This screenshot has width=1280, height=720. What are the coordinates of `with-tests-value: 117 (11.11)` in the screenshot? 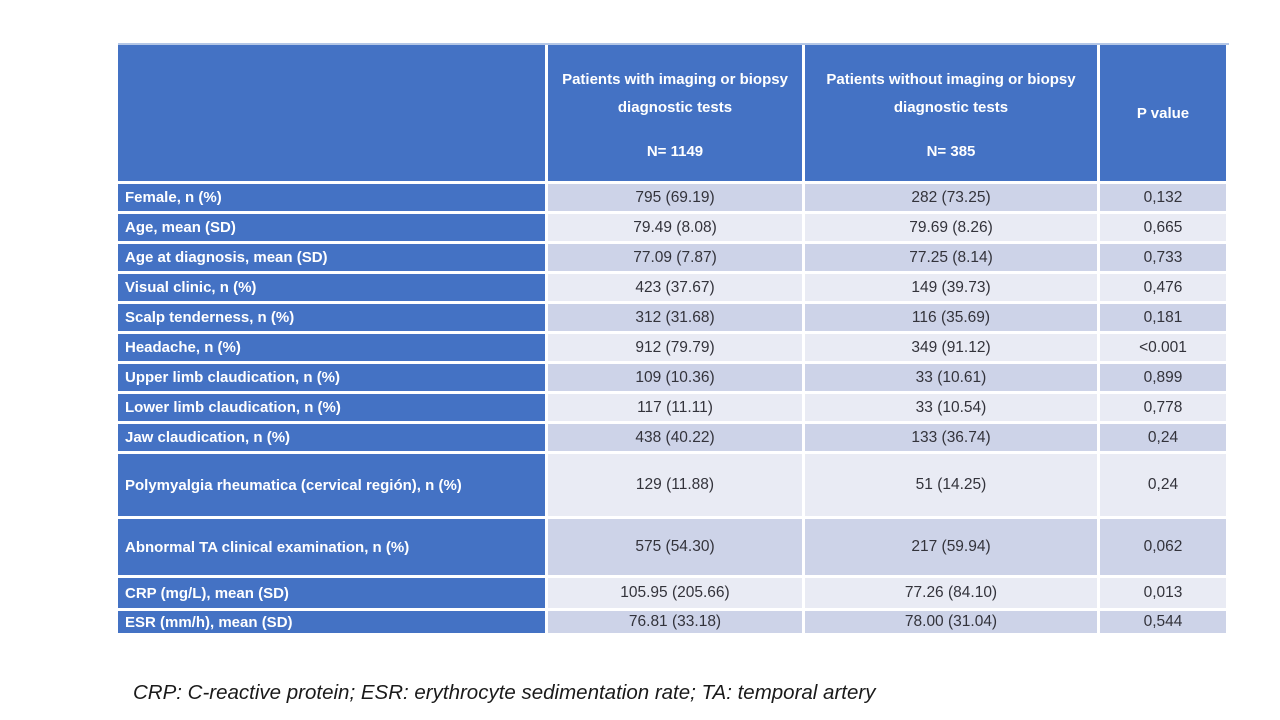 It's located at (675, 407).